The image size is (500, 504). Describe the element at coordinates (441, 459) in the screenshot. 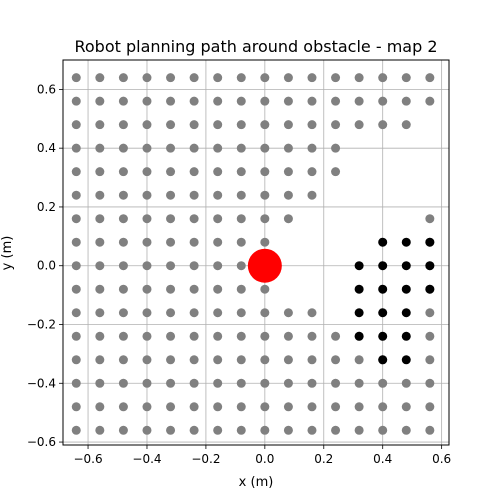

I see `x-tick-label: 0.6` at that location.